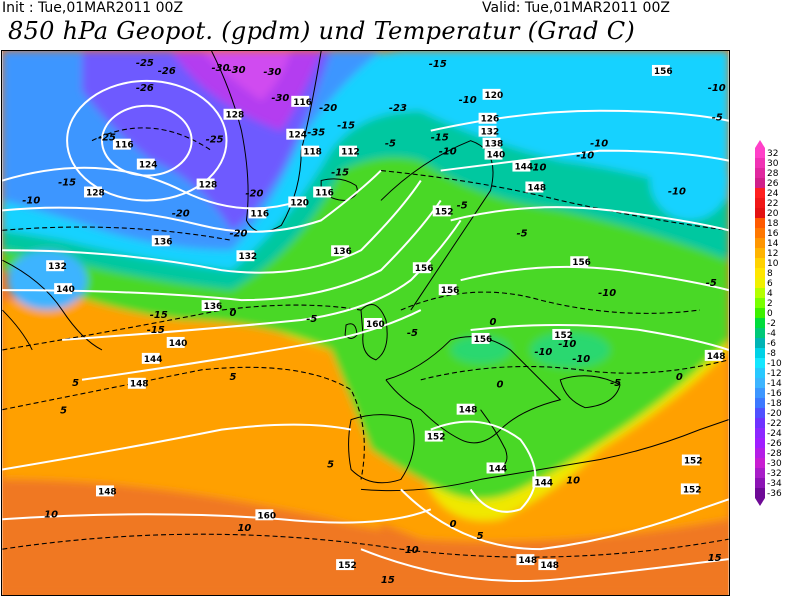 This screenshot has width=790, height=597. I want to click on legend-value: 4, so click(770, 294).